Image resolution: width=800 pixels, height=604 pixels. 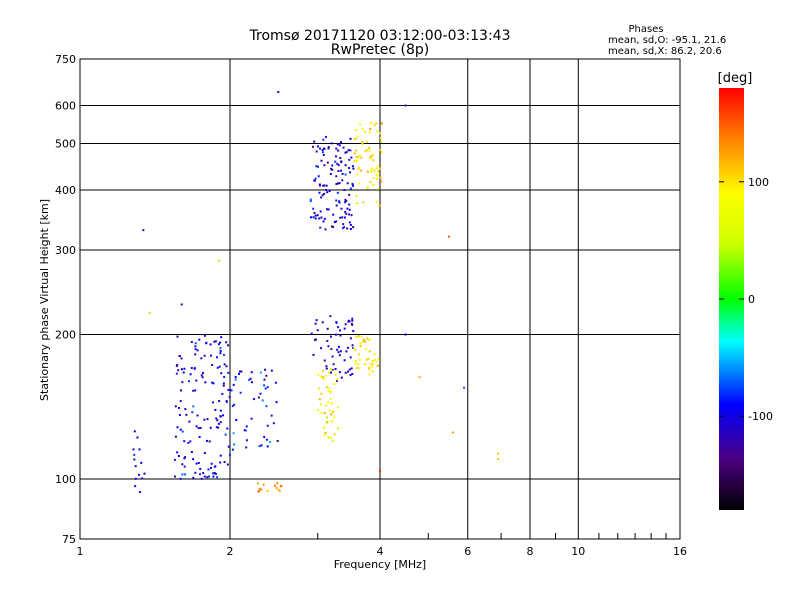 I want to click on colorbar-ticks: 100 0 -100, so click(x=746, y=299).